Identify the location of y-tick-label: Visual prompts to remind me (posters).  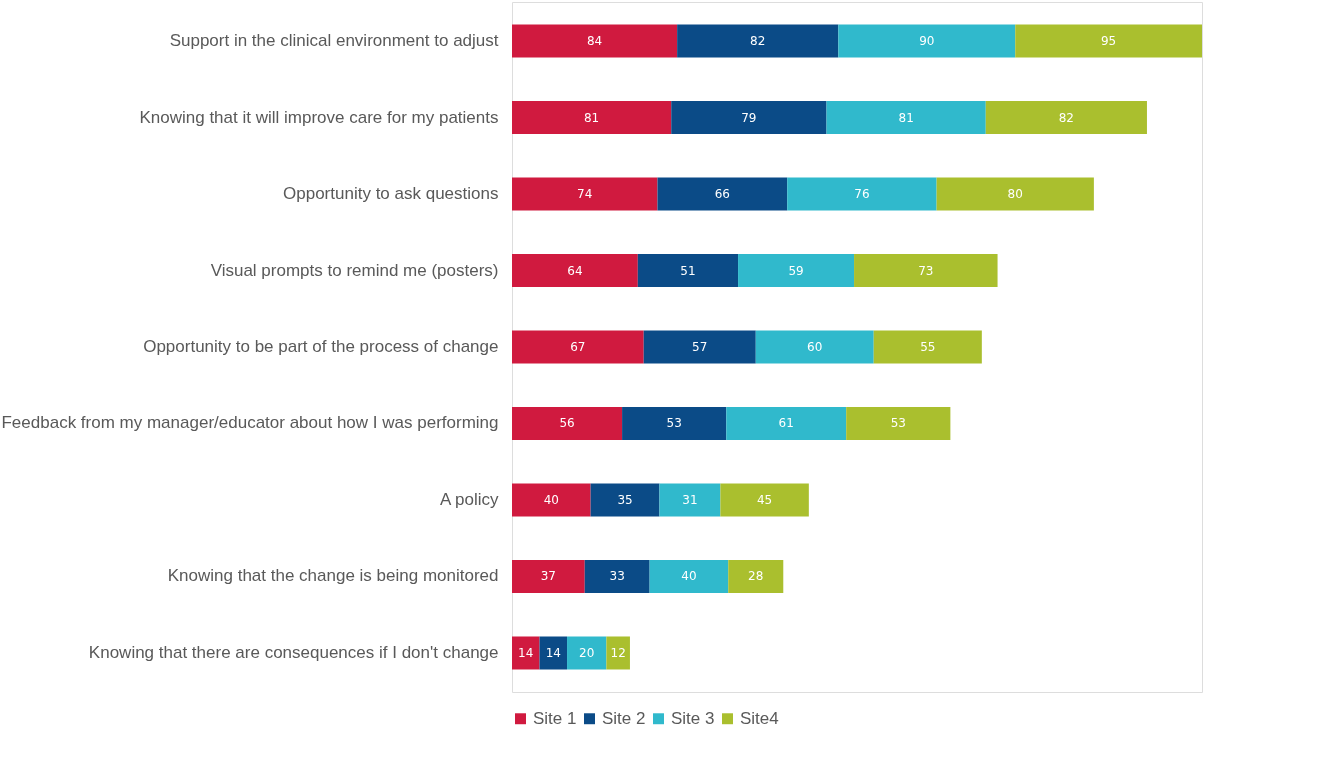
(354, 270).